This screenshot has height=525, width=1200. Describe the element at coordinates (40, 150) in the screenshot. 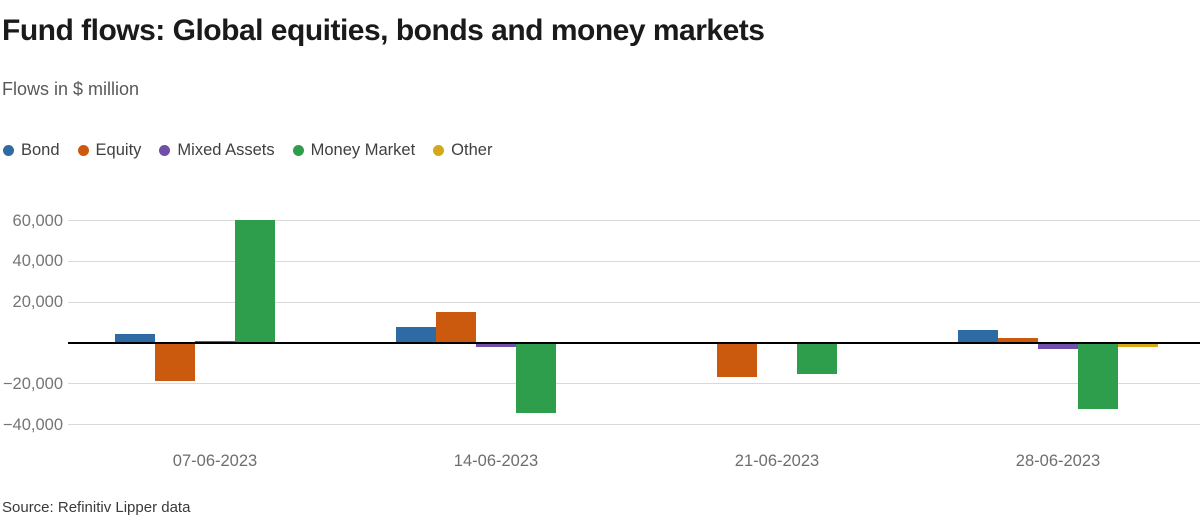

I see `legend-label-bond: Bond` at that location.